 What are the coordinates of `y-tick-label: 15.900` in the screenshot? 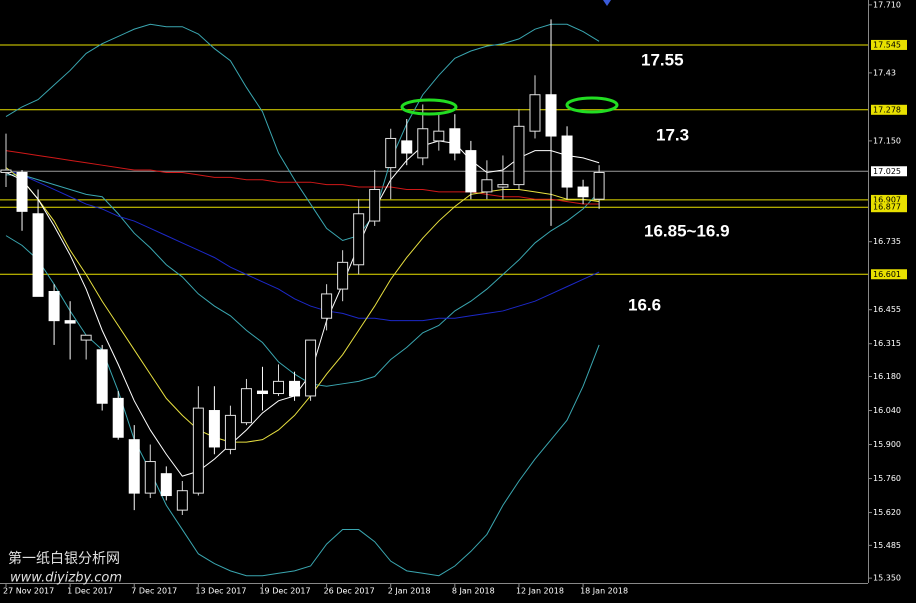 It's located at (887, 444).